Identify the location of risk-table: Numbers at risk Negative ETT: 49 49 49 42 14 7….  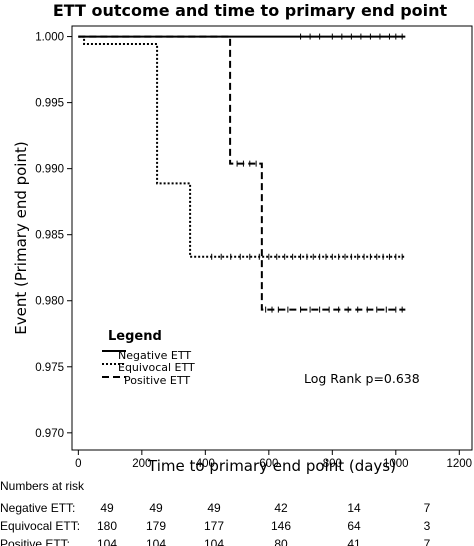
(215, 512).